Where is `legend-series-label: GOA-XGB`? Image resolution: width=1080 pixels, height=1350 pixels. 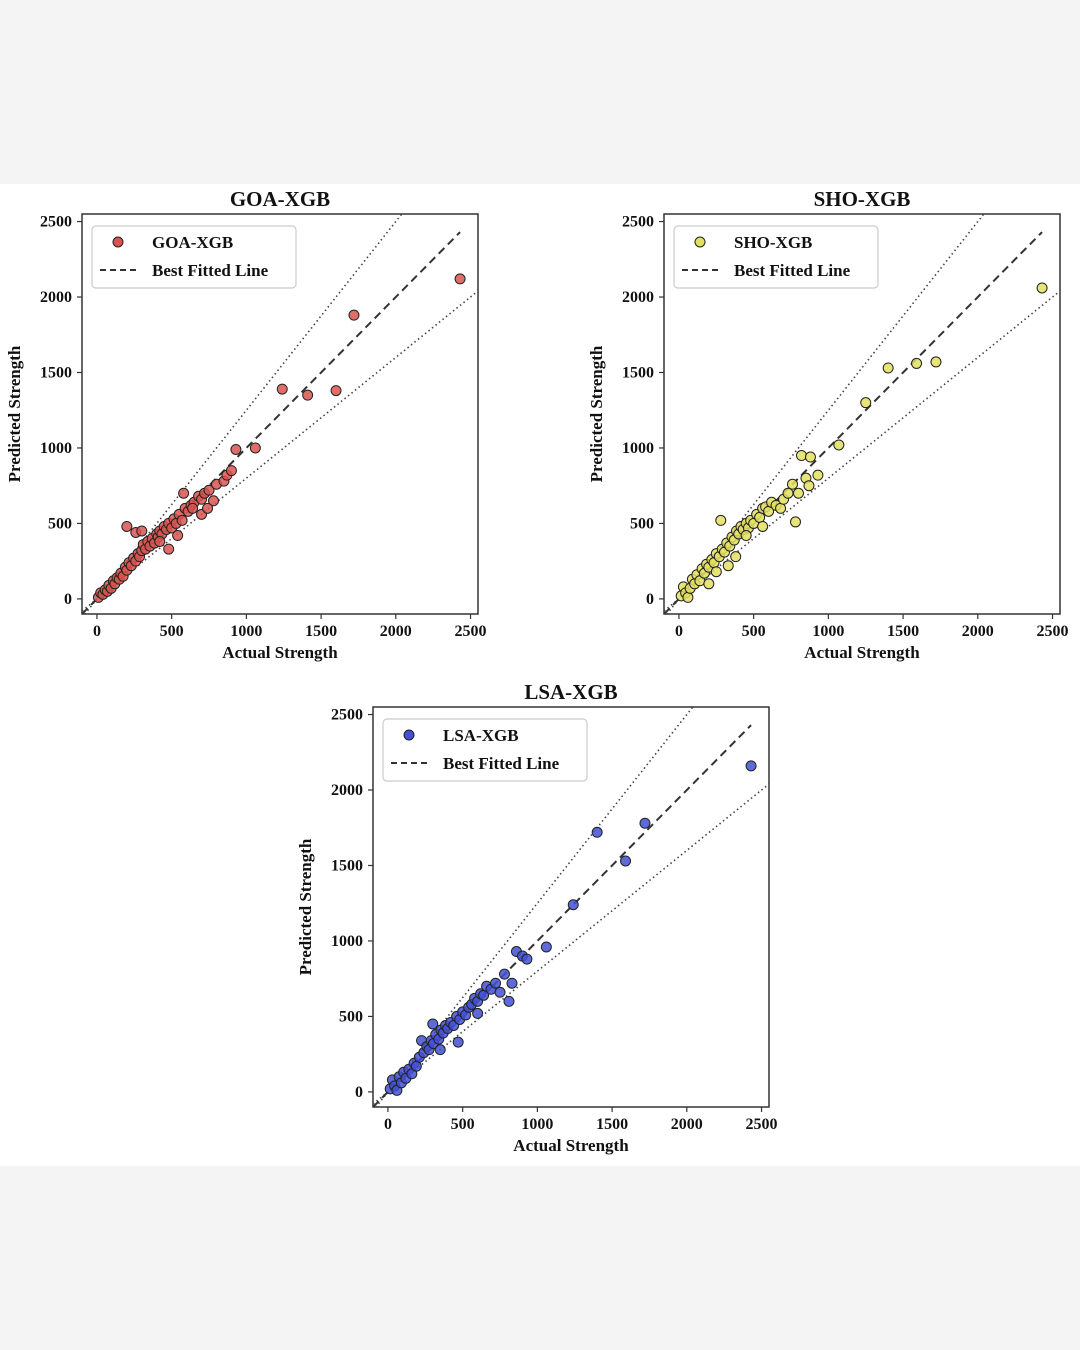 legend-series-label: GOA-XGB is located at coordinates (192, 242).